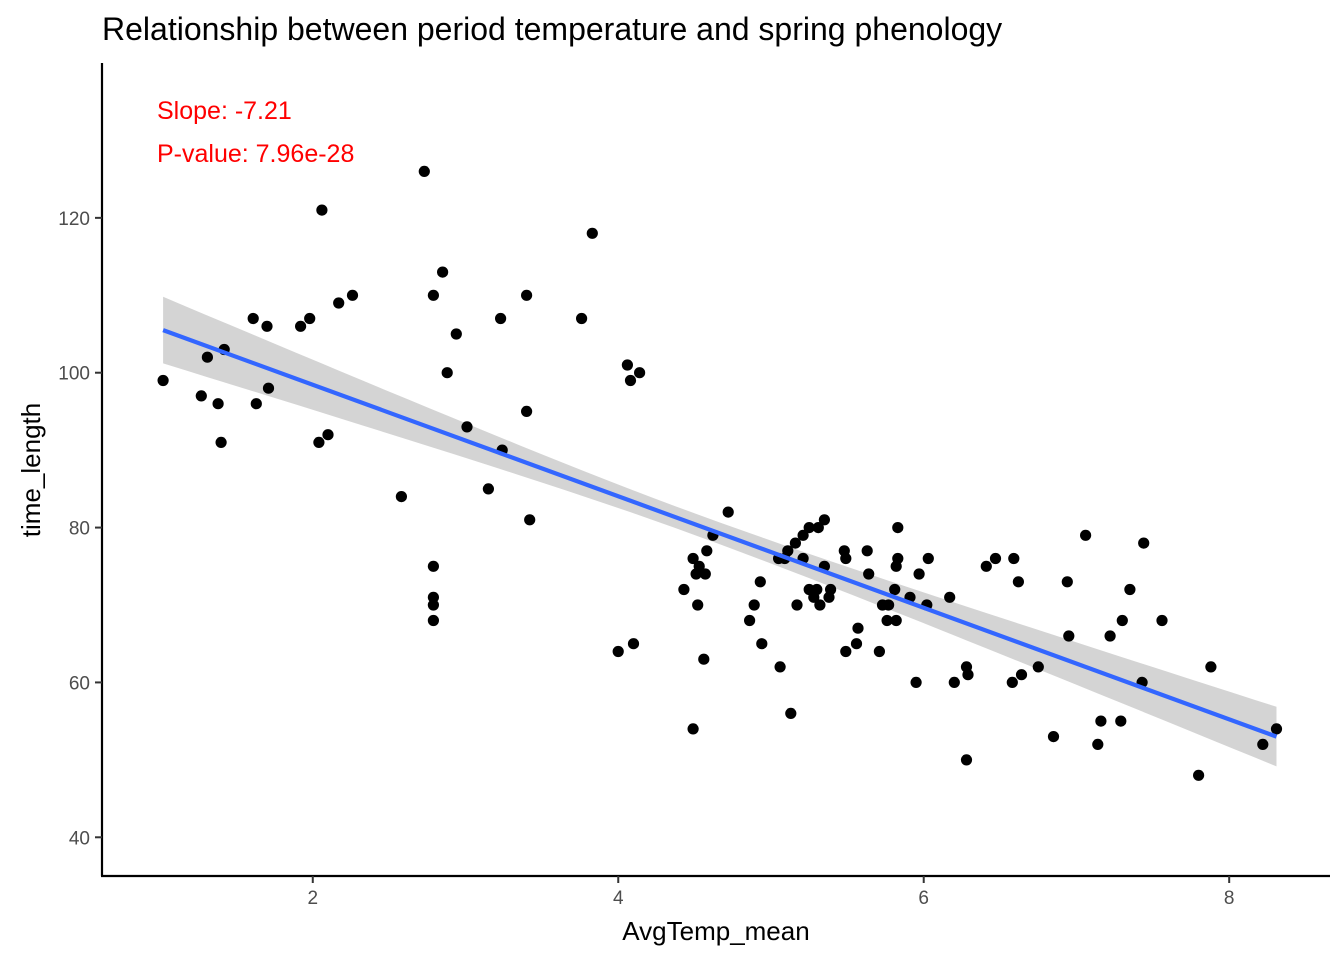  What do you see at coordinates (770, 892) in the screenshot?
I see `x-axis-ticks: 2 4 6 8` at bounding box center [770, 892].